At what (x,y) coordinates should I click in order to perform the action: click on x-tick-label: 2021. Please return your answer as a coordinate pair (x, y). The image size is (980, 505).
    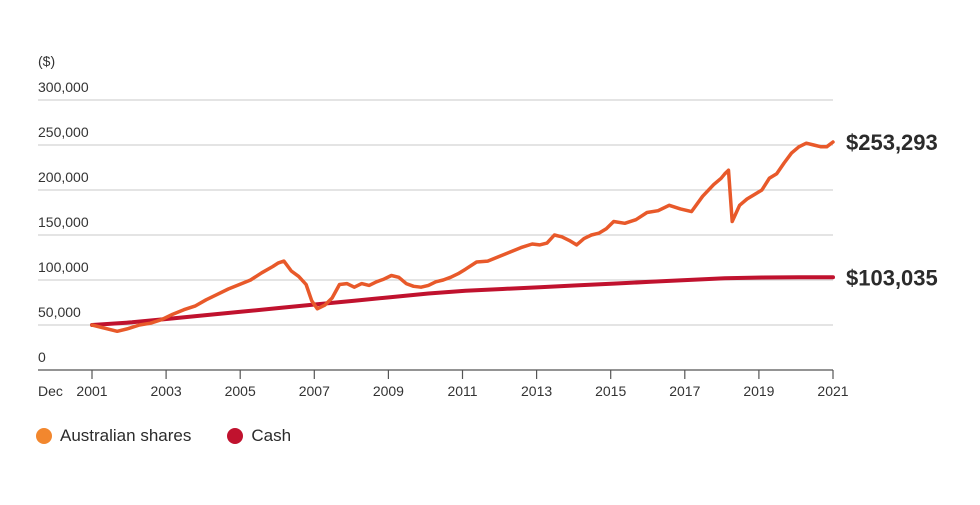
    Looking at the image, I should click on (832, 391).